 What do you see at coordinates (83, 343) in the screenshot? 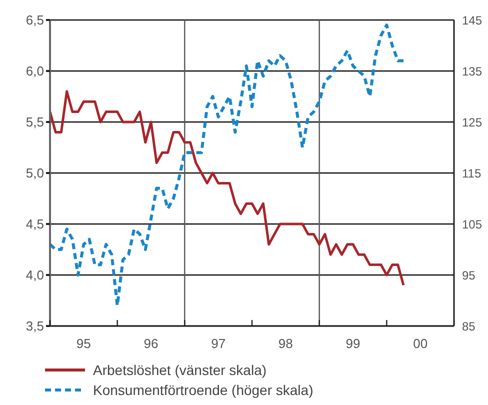
I see `x-tick-label: 95` at bounding box center [83, 343].